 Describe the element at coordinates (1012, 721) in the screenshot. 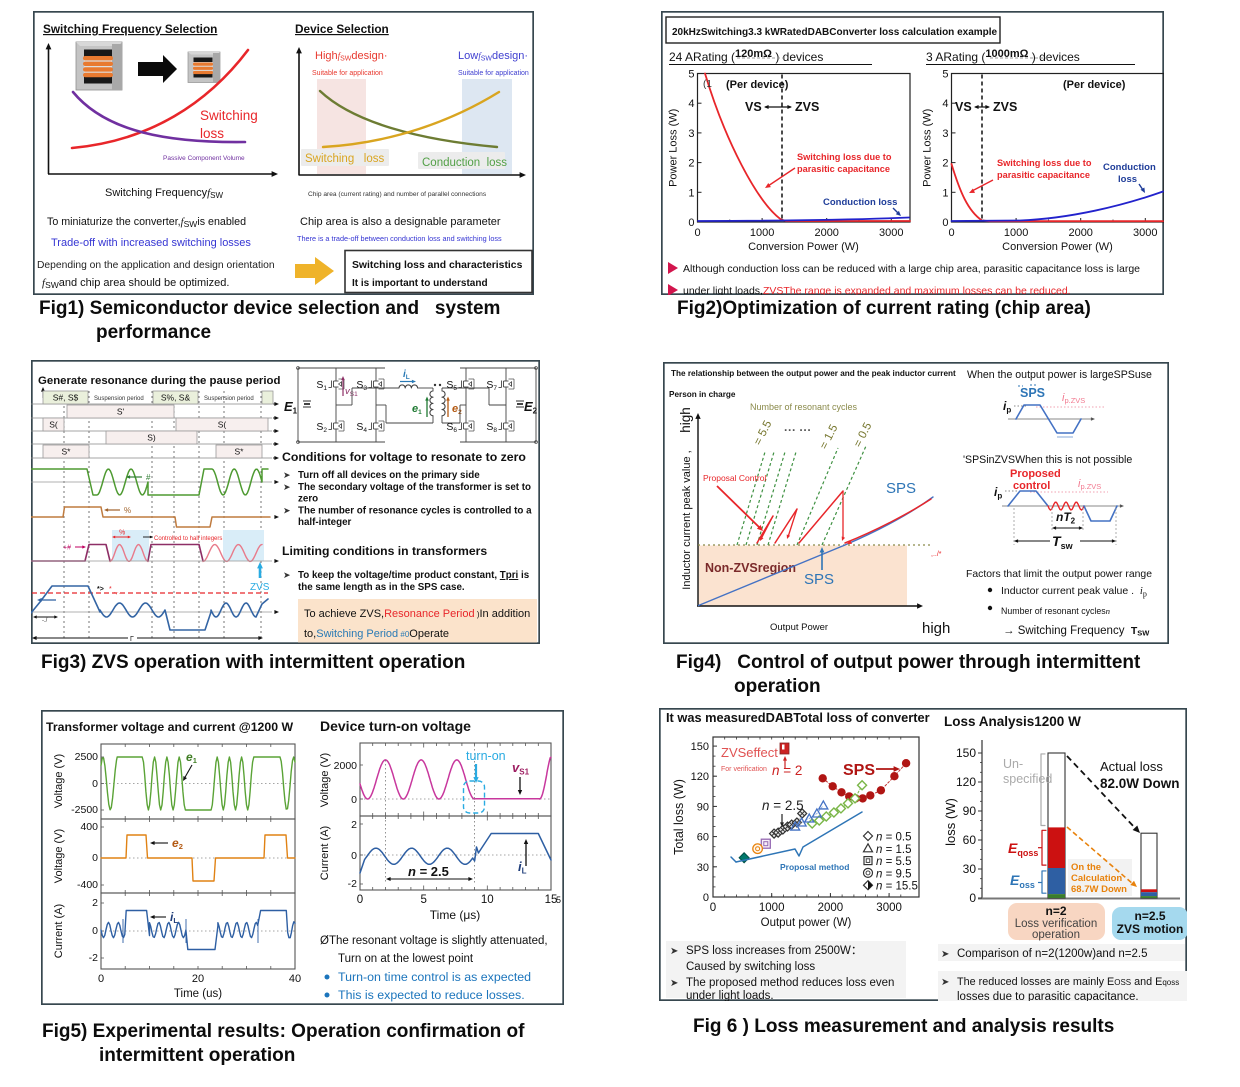

I see `svg-text: Loss Analysis1200 W` at that location.